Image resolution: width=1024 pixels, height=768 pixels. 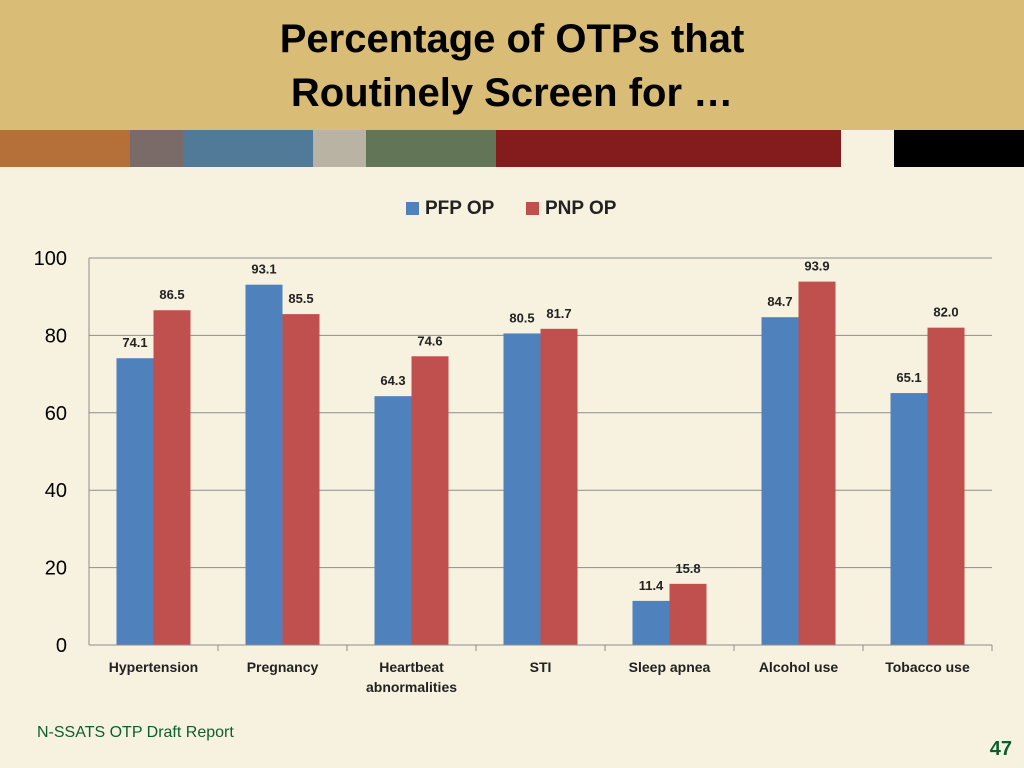 What do you see at coordinates (581, 208) in the screenshot?
I see `legend-label: PNP OP` at bounding box center [581, 208].